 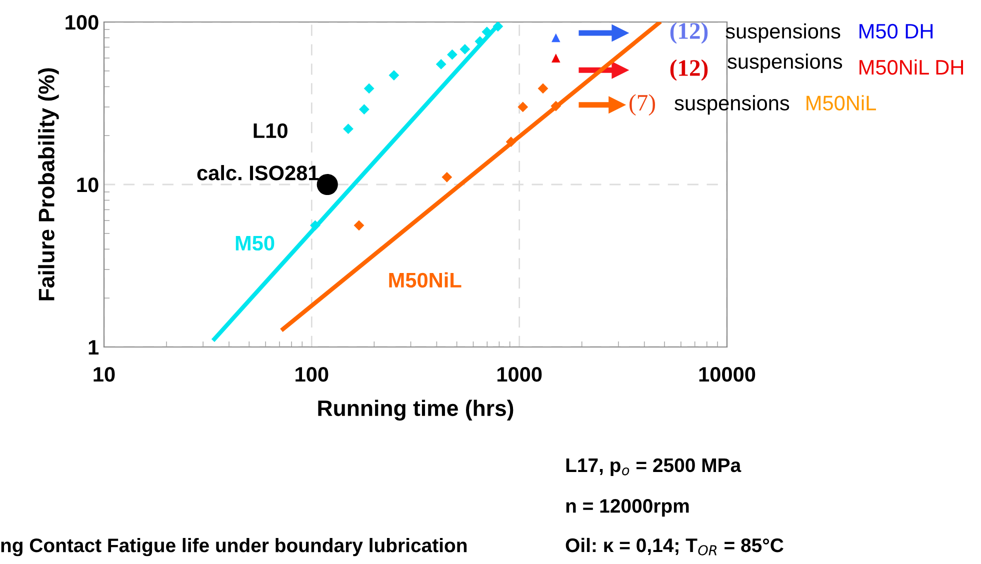 What do you see at coordinates (425, 280) in the screenshot?
I see `series-label: M50NiL` at bounding box center [425, 280].